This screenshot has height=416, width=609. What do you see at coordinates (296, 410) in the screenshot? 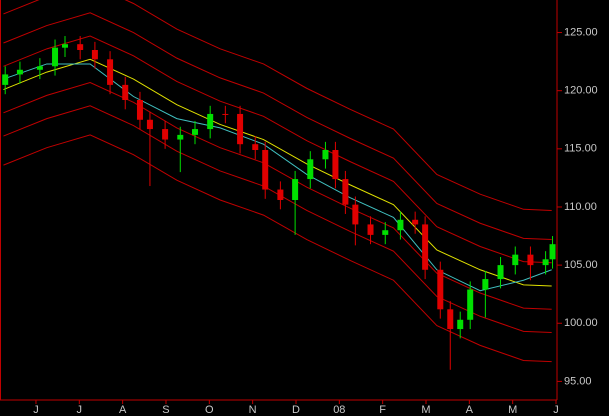
I see `x-tick-label: D` at bounding box center [296, 410].